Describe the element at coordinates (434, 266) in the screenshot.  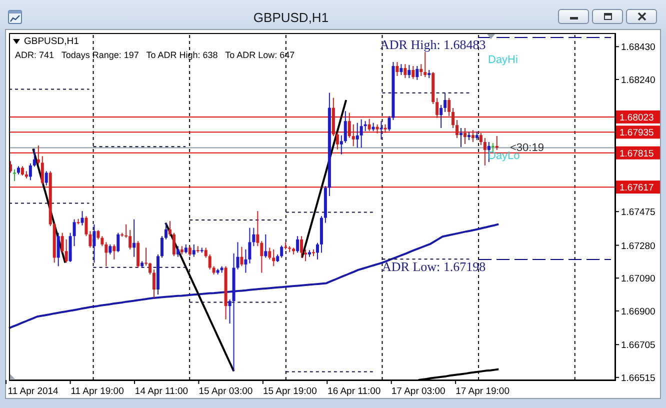
I see `annotation: ADR Low: 1.67198` at that location.